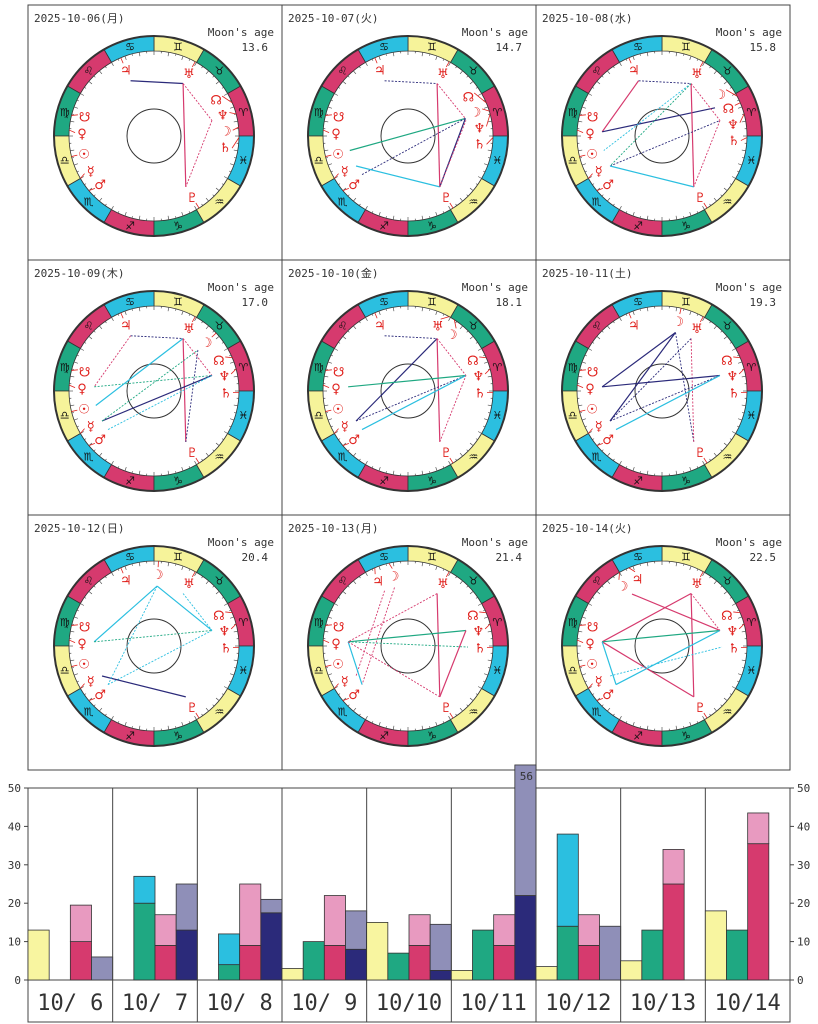  What do you see at coordinates (593, 628) in the screenshot?
I see `planet-Sn-icon: ☋` at bounding box center [593, 628].